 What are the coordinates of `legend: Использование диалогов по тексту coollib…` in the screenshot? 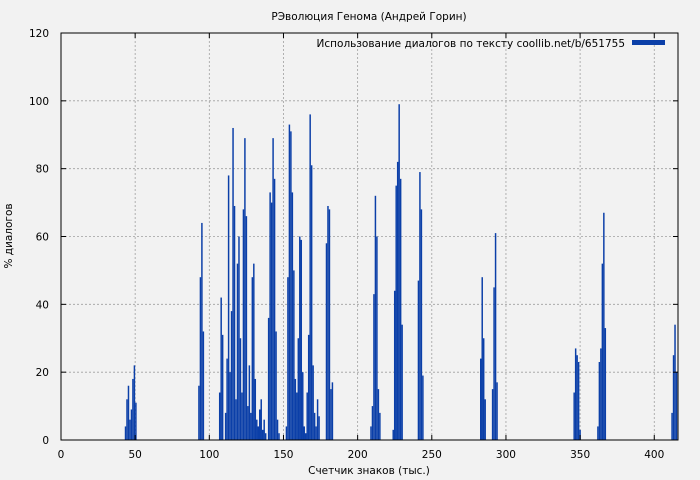 It's located at (491, 44).